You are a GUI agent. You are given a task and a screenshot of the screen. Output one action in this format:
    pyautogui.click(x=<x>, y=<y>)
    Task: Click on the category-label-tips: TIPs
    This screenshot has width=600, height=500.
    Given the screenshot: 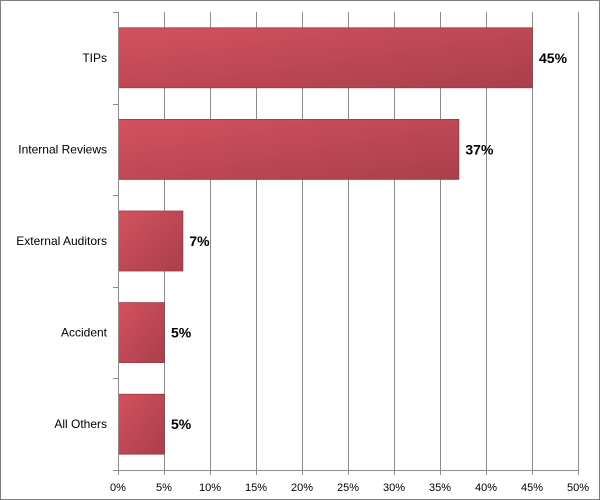 What is the action you would take?
    pyautogui.click(x=94, y=58)
    